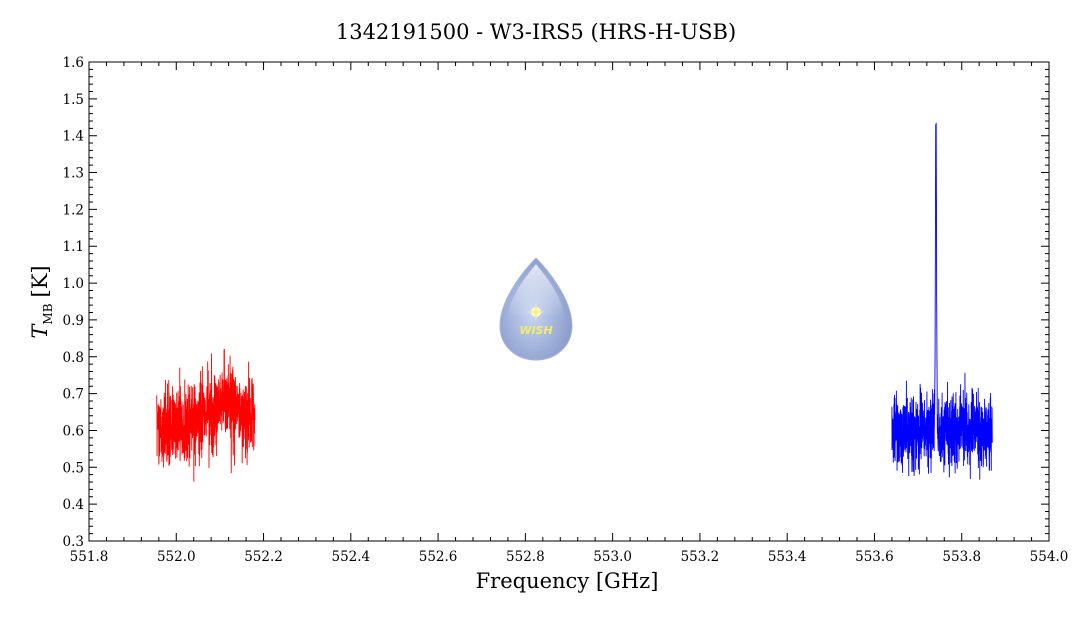 Image resolution: width=1072 pixels, height=618 pixels. I want to click on y-tick-label: 0.5, so click(73, 468).